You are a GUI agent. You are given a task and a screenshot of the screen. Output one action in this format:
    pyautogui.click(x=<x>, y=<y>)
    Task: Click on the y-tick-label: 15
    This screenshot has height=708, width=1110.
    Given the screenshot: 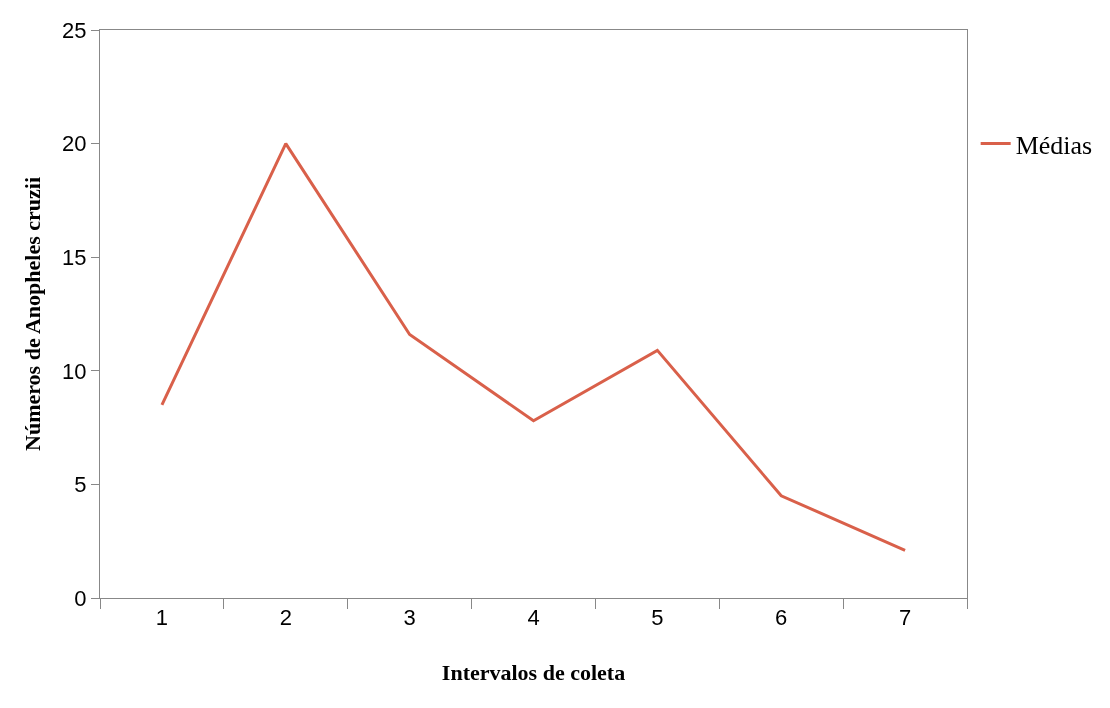 What is the action you would take?
    pyautogui.click(x=74, y=257)
    